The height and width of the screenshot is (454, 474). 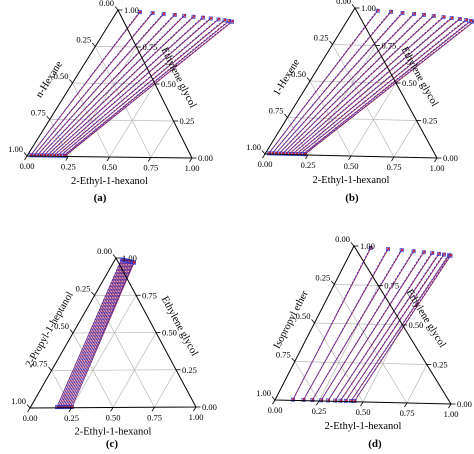 What do you see at coordinates (178, 78) in the screenshot?
I see `axis-title-right: Ethylene glycol` at bounding box center [178, 78].